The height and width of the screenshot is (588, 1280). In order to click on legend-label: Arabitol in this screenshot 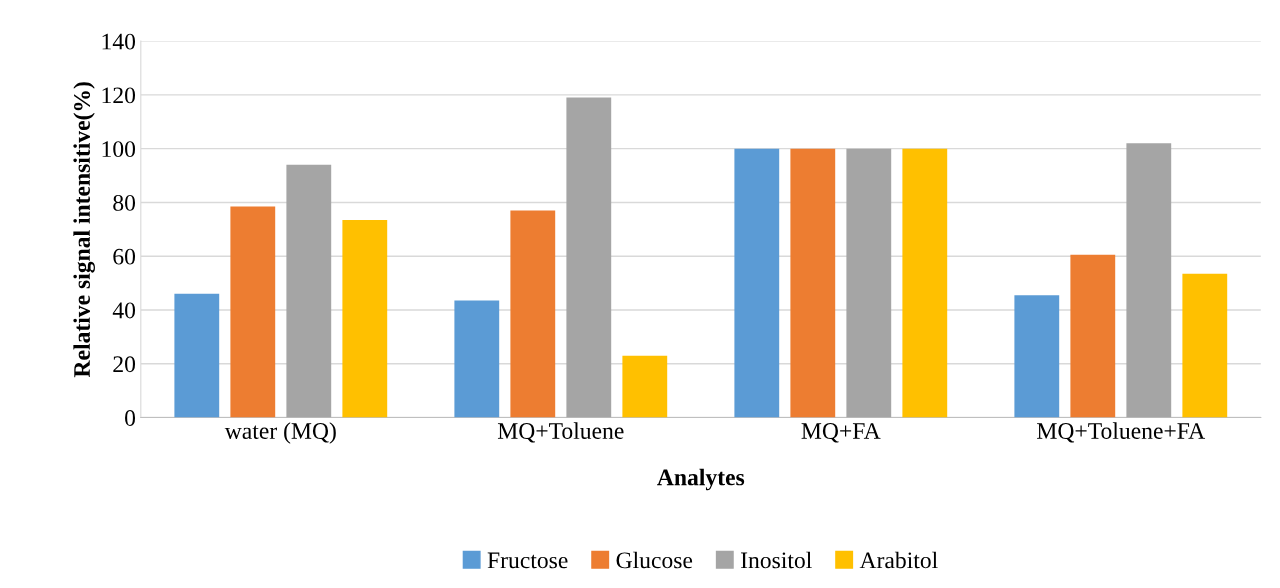, I will do `click(898, 560)`.